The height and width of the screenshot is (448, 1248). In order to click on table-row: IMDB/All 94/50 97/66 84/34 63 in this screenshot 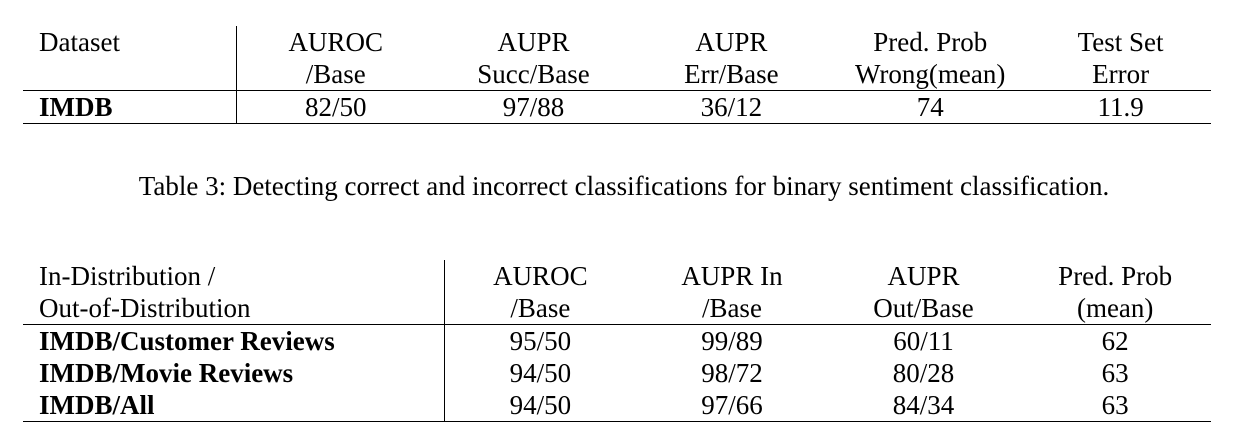, I will do `click(617, 405)`.